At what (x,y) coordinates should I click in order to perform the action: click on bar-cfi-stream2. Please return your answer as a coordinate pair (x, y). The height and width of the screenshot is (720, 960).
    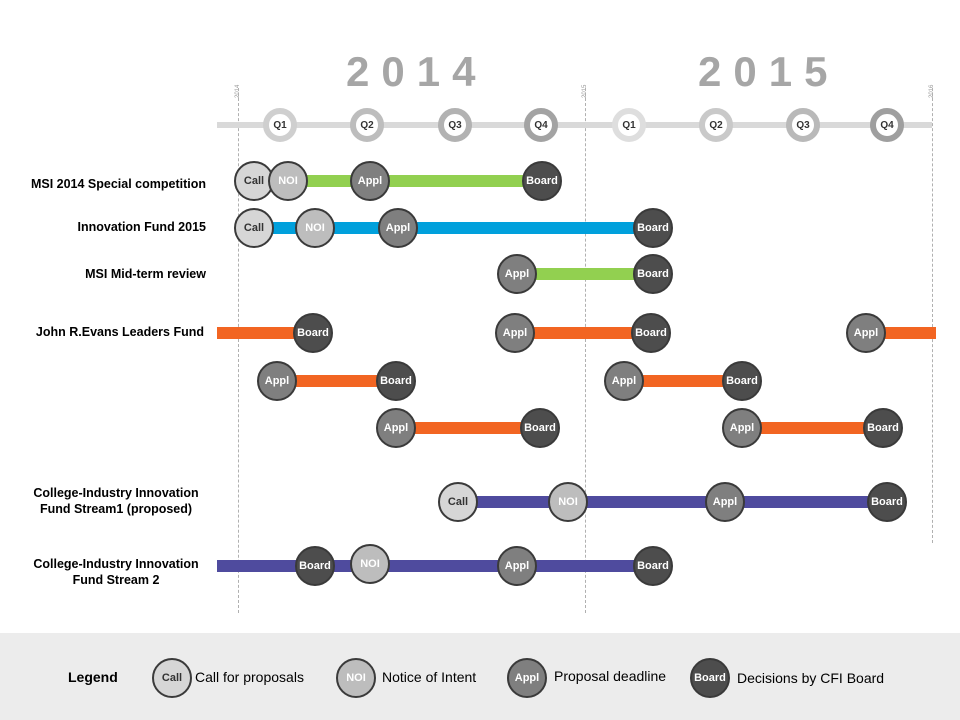
    Looking at the image, I should click on (435, 566).